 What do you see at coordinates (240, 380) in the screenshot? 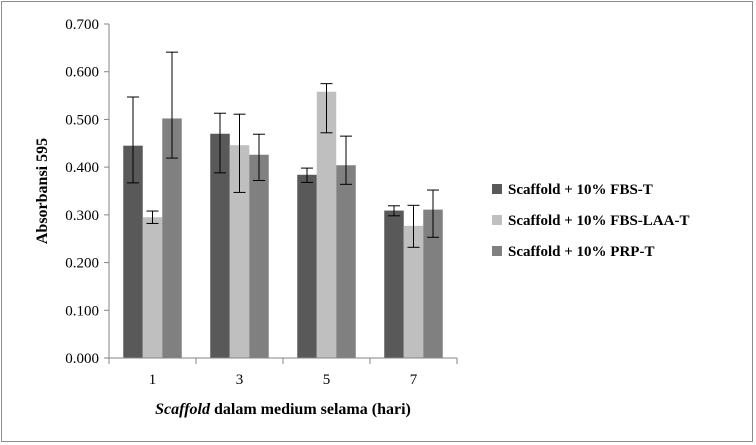
I see `x-tick-label: 3` at bounding box center [240, 380].